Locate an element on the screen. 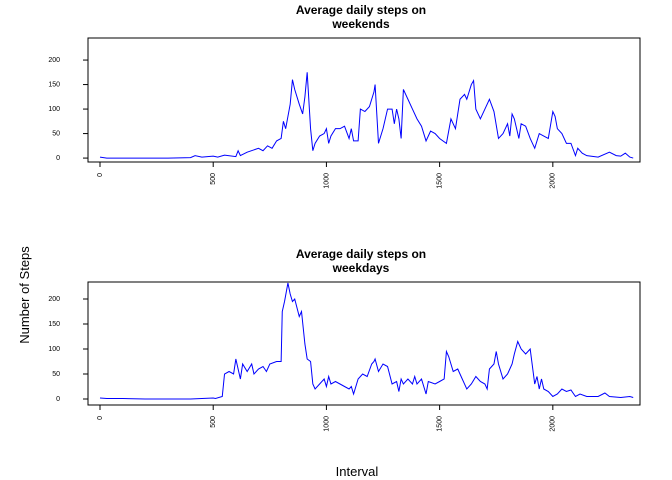 This screenshot has height=480, width=672. chart-title: weekends is located at coordinates (360, 24).